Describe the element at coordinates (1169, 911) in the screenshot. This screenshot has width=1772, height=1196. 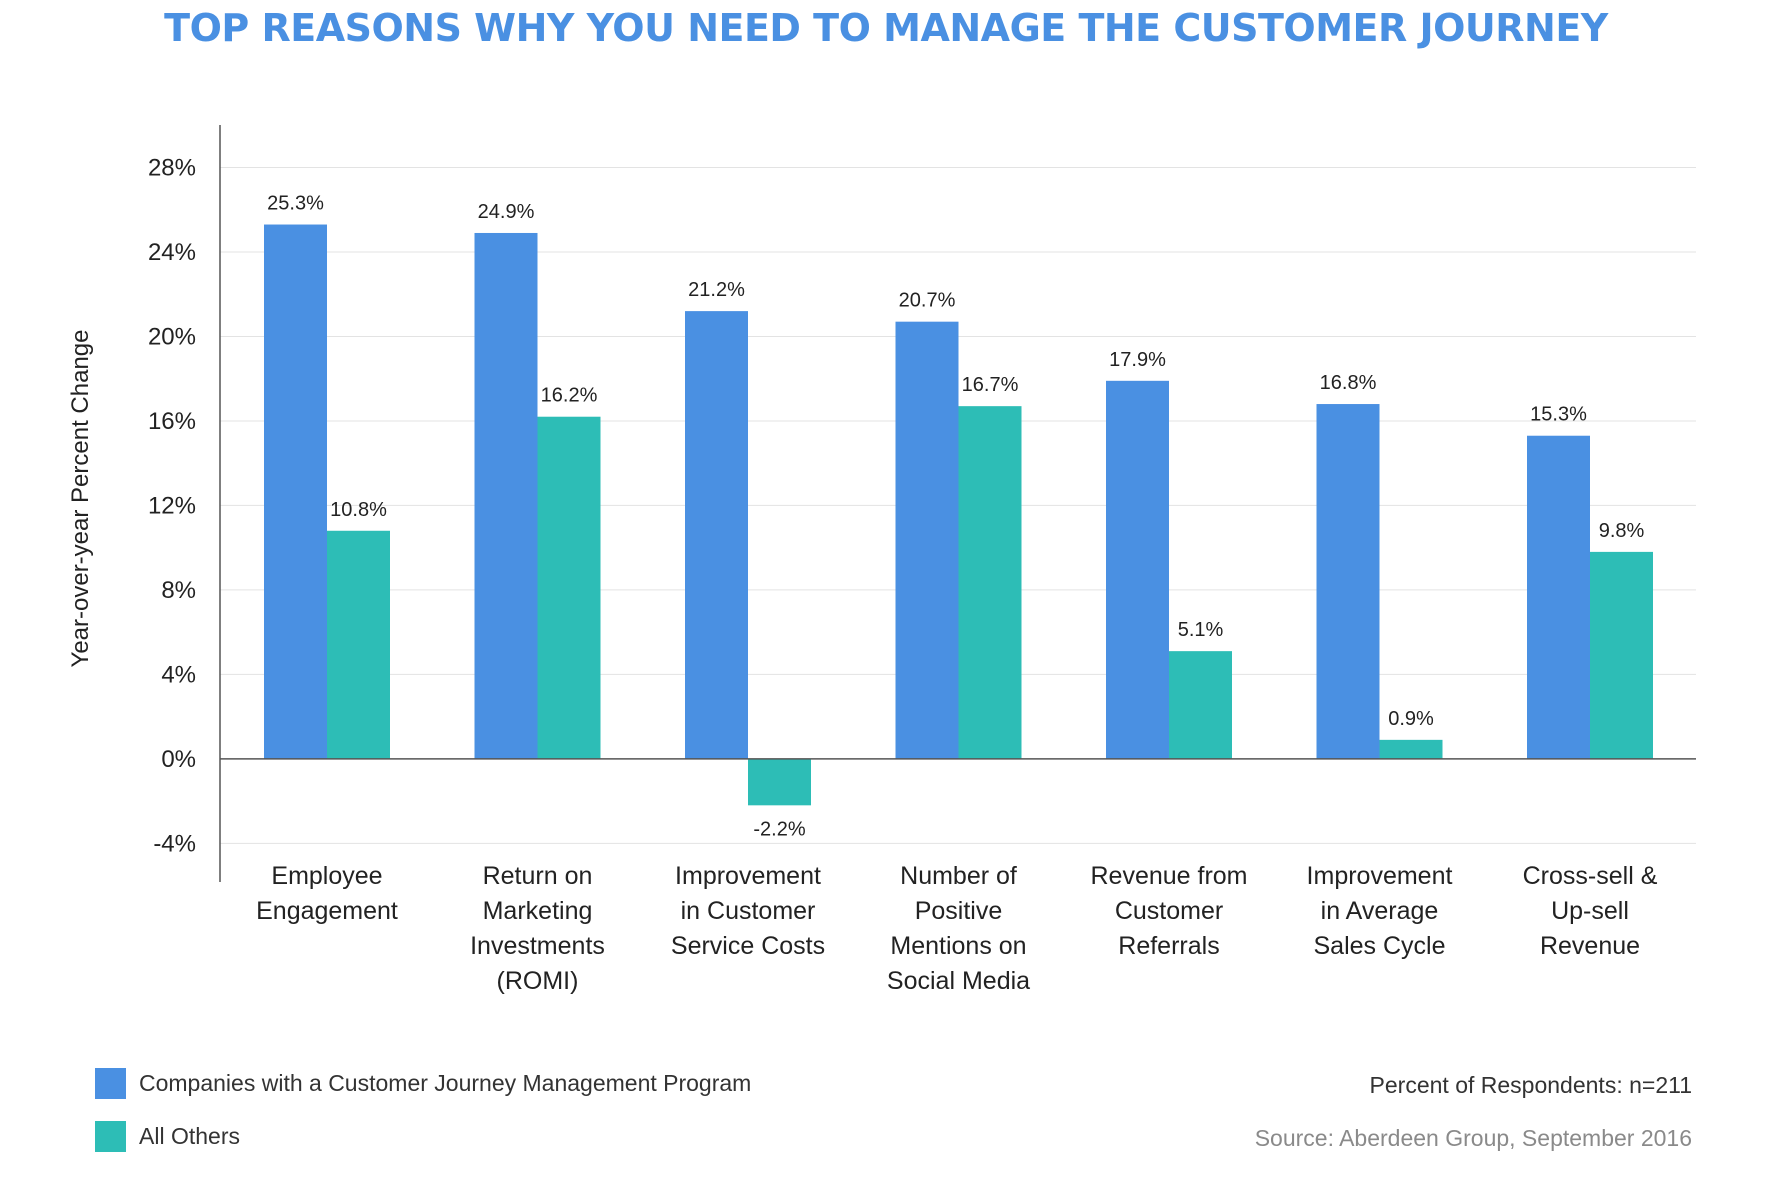
I see `category-label: Customer` at that location.